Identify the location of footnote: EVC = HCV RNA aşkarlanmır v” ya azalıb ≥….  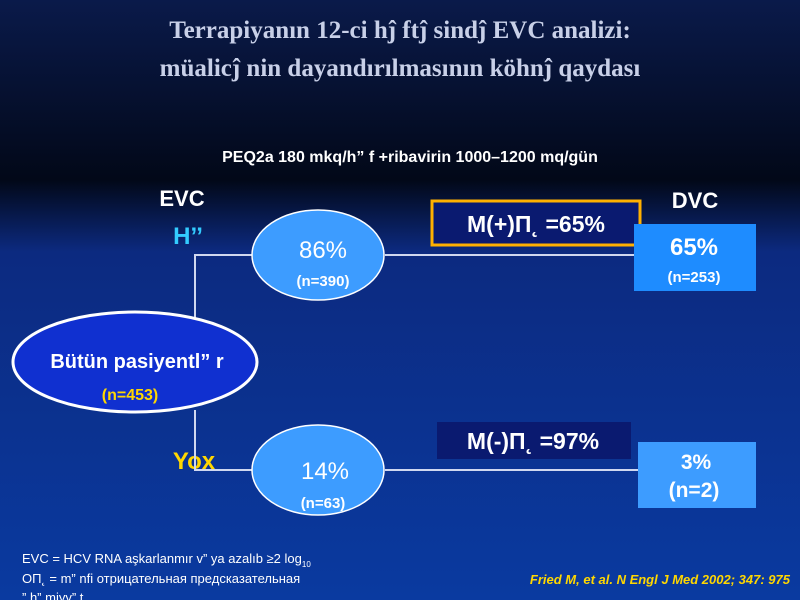
(166, 560).